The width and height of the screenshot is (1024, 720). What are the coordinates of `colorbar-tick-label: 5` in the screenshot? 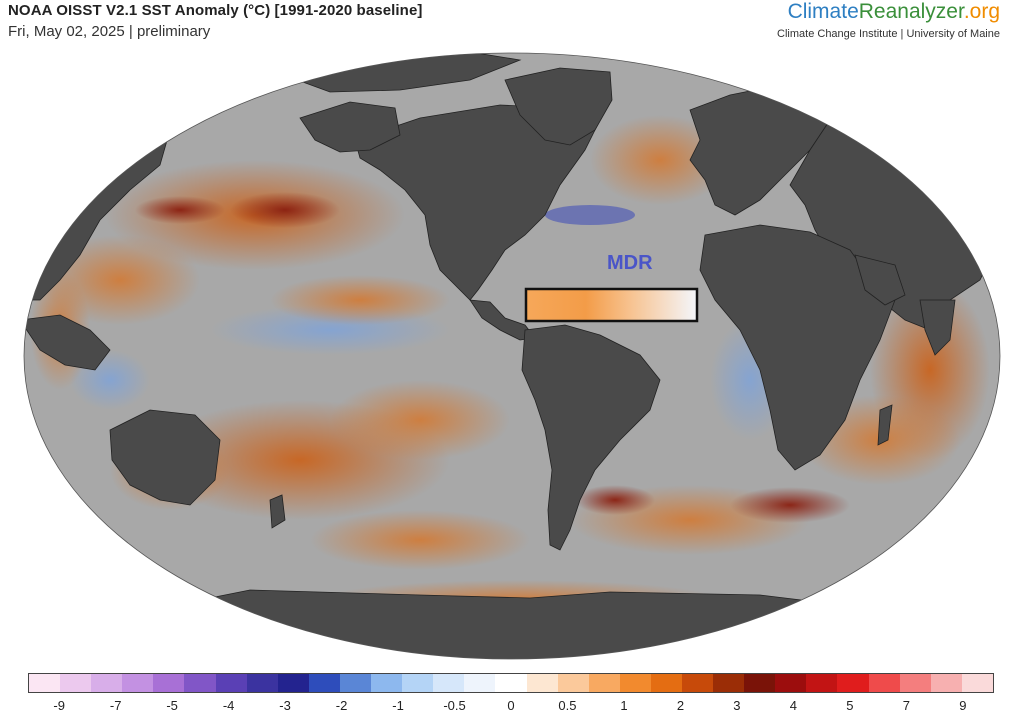 It's located at (850, 705).